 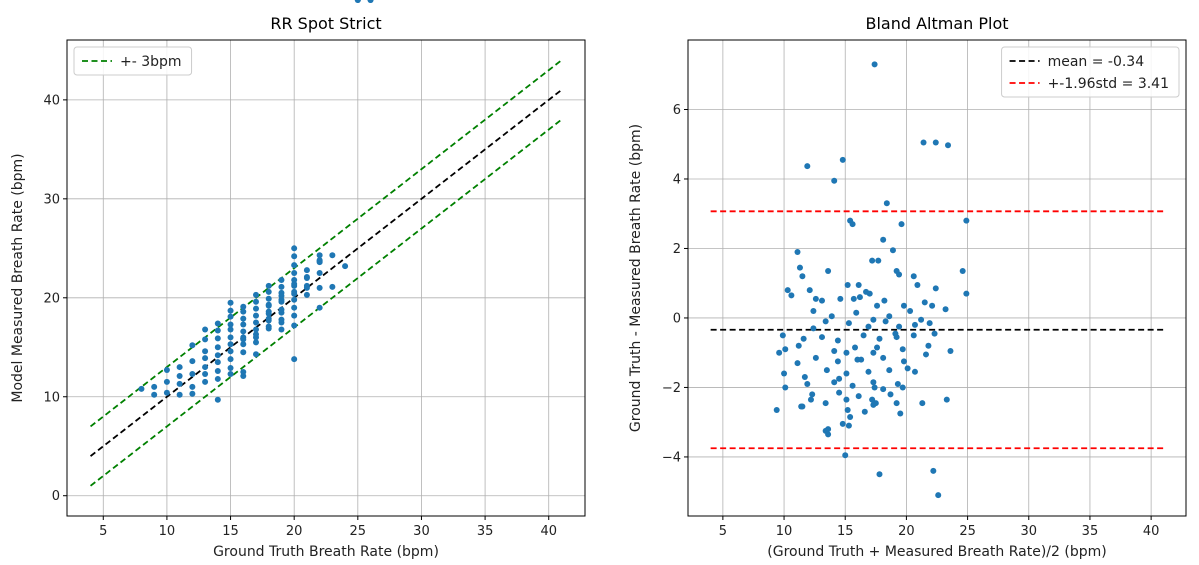 What do you see at coordinates (671, 457) in the screenshot?
I see `y-tick-label: −4` at bounding box center [671, 457].